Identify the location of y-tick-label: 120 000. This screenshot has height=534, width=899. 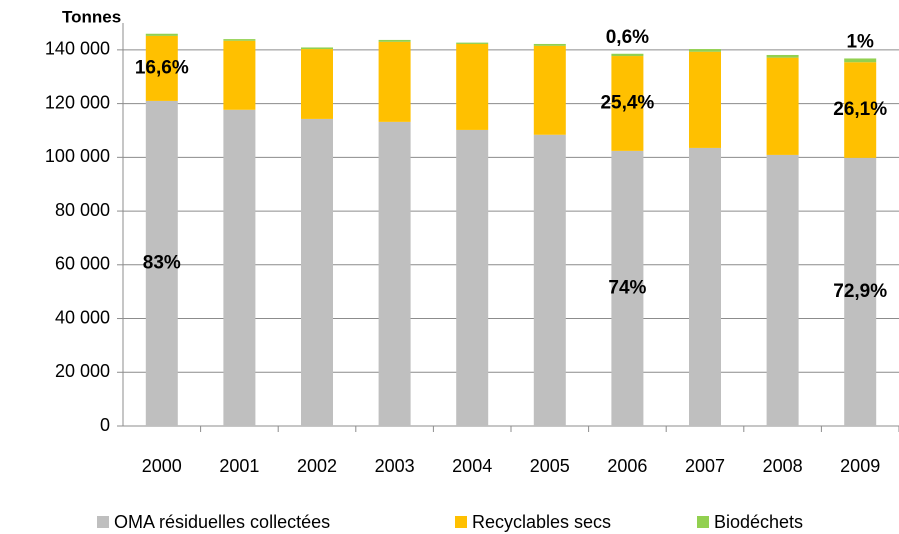
(77, 102).